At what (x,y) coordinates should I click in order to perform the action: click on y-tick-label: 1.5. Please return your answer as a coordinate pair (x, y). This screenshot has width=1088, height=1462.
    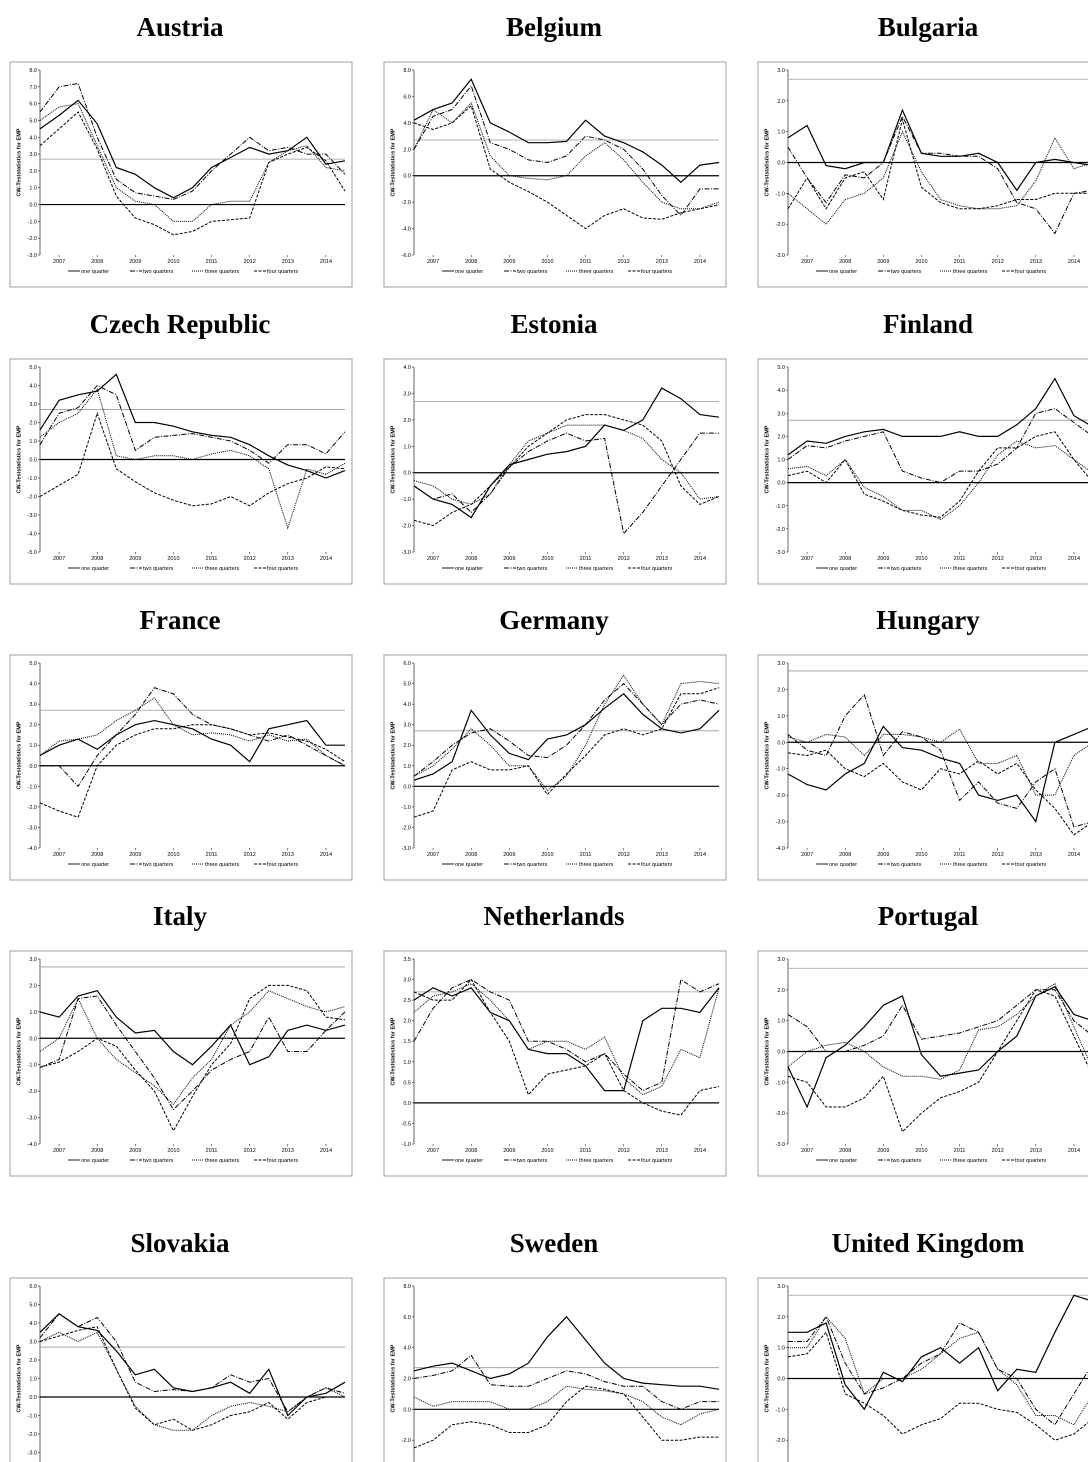
    Looking at the image, I should click on (407, 1042).